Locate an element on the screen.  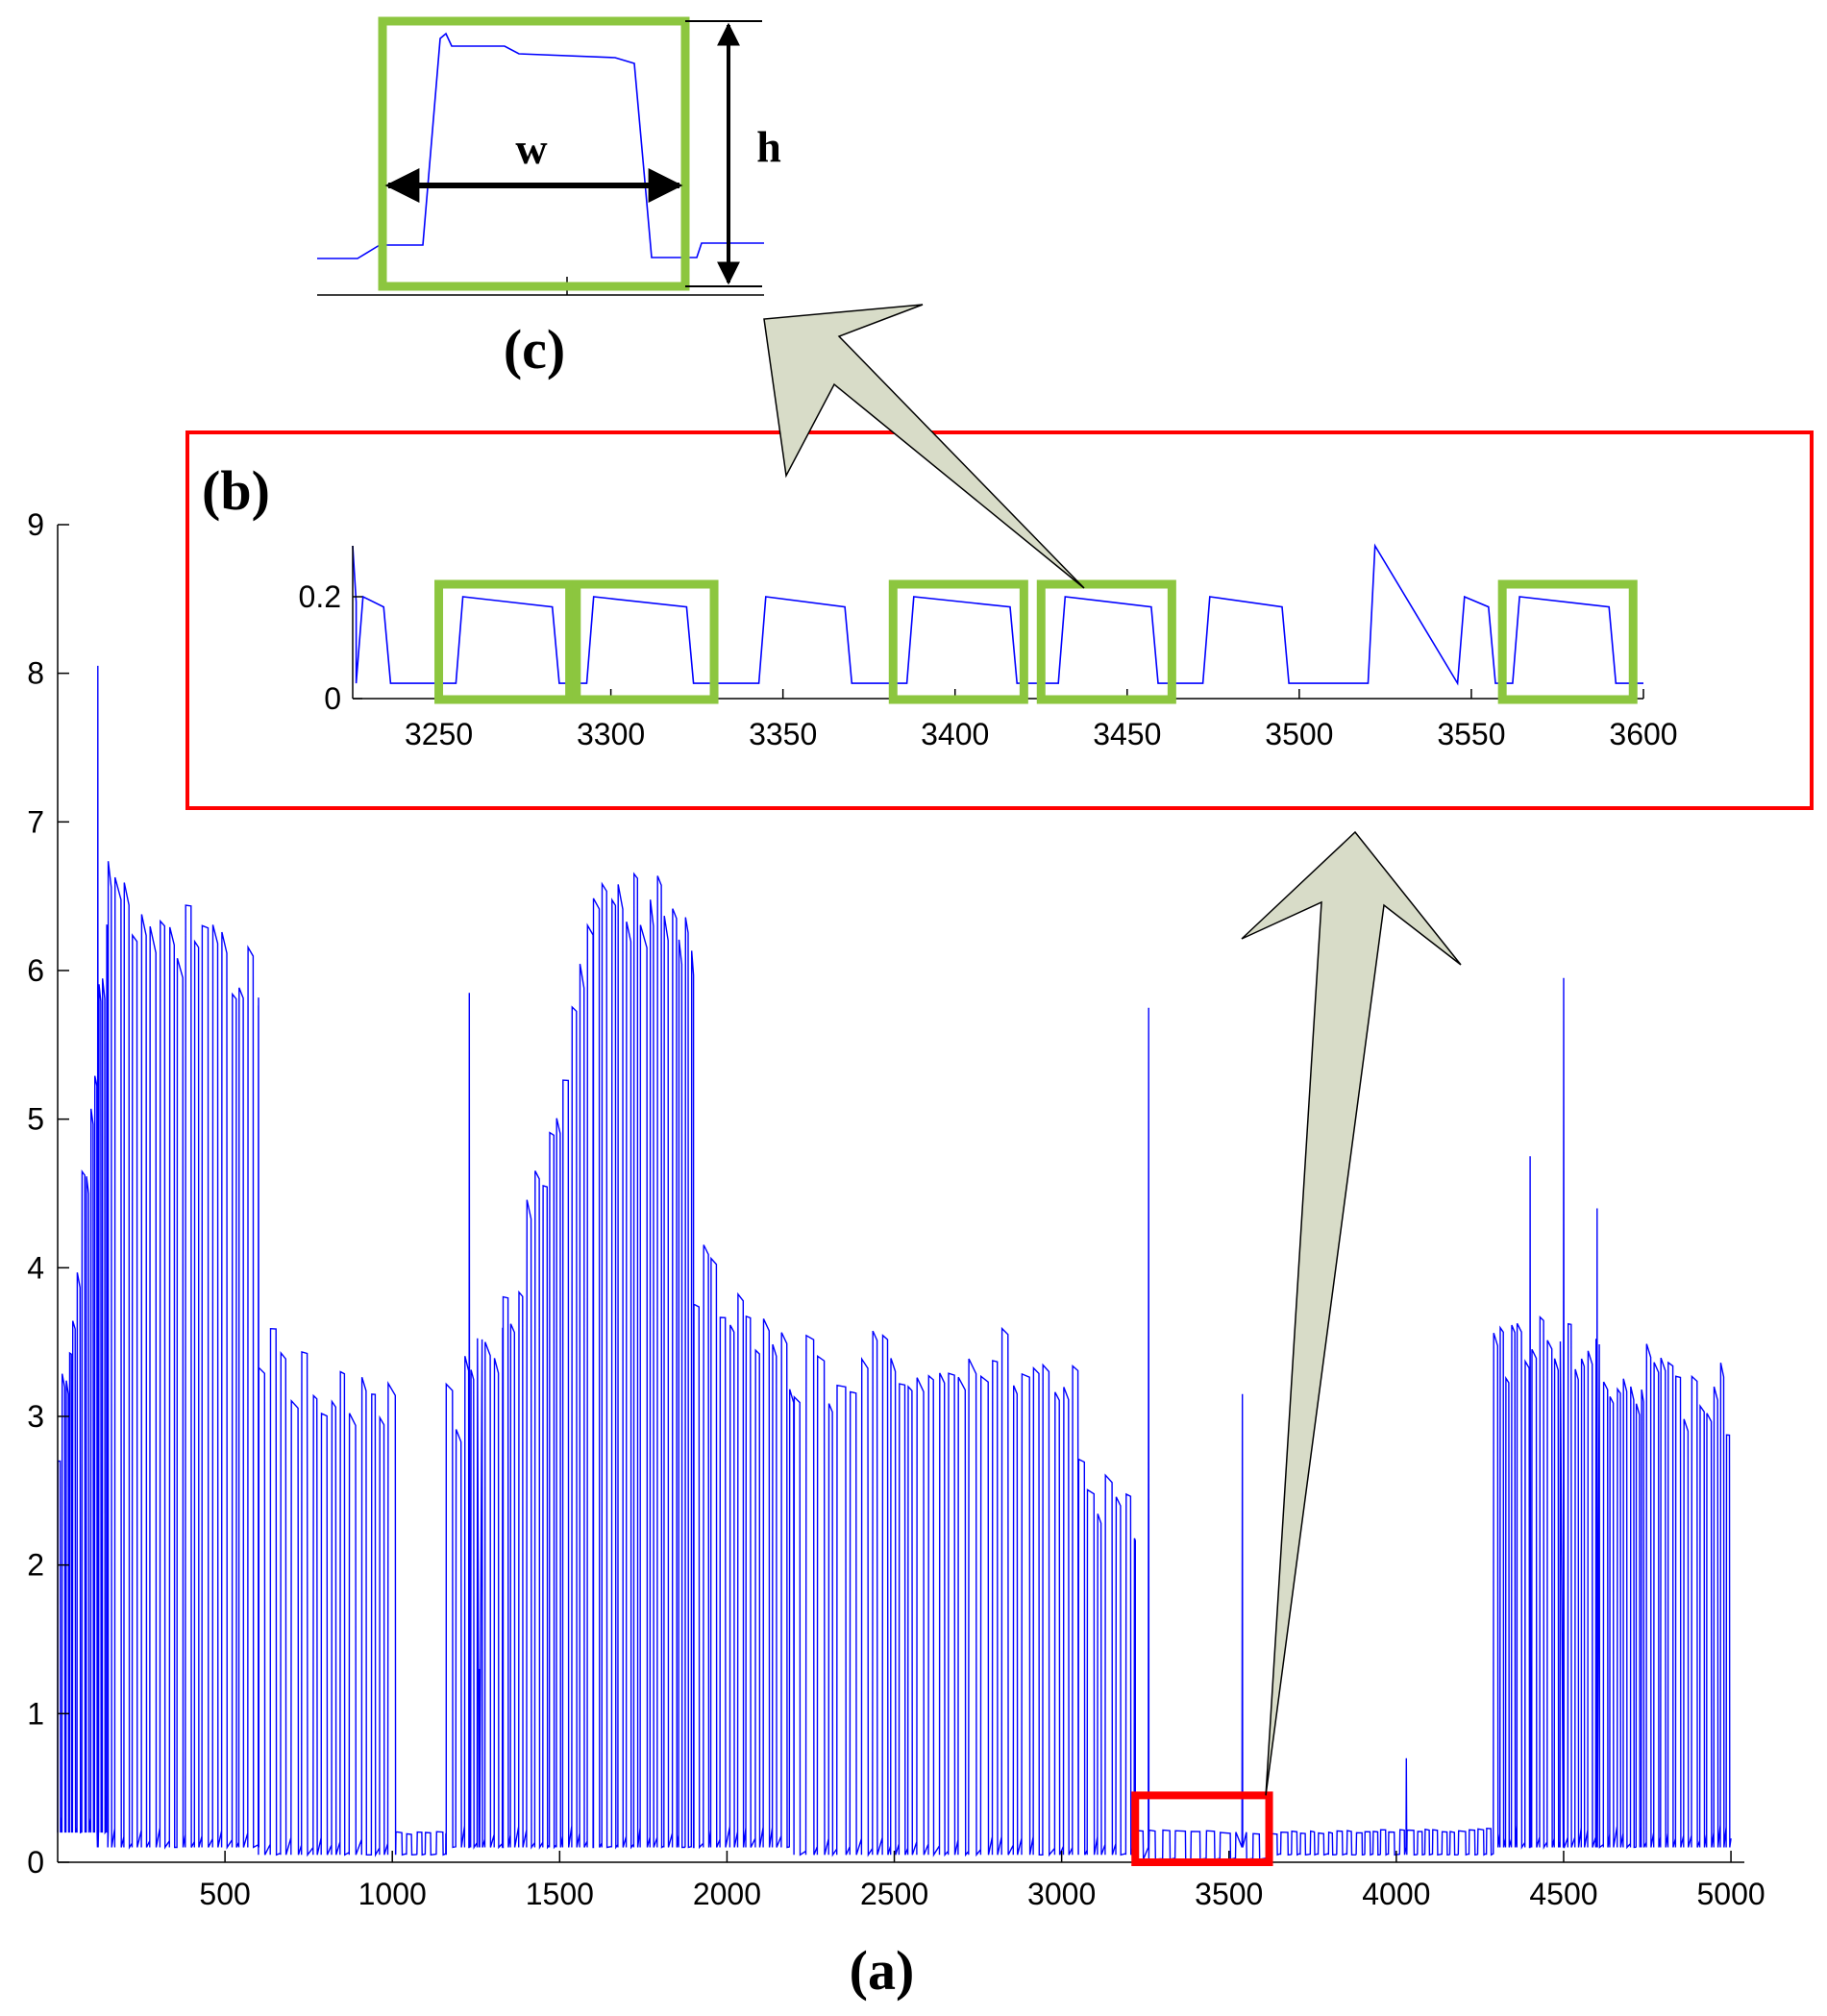
zoom-x-tick-label: 3400 is located at coordinates (955, 734).